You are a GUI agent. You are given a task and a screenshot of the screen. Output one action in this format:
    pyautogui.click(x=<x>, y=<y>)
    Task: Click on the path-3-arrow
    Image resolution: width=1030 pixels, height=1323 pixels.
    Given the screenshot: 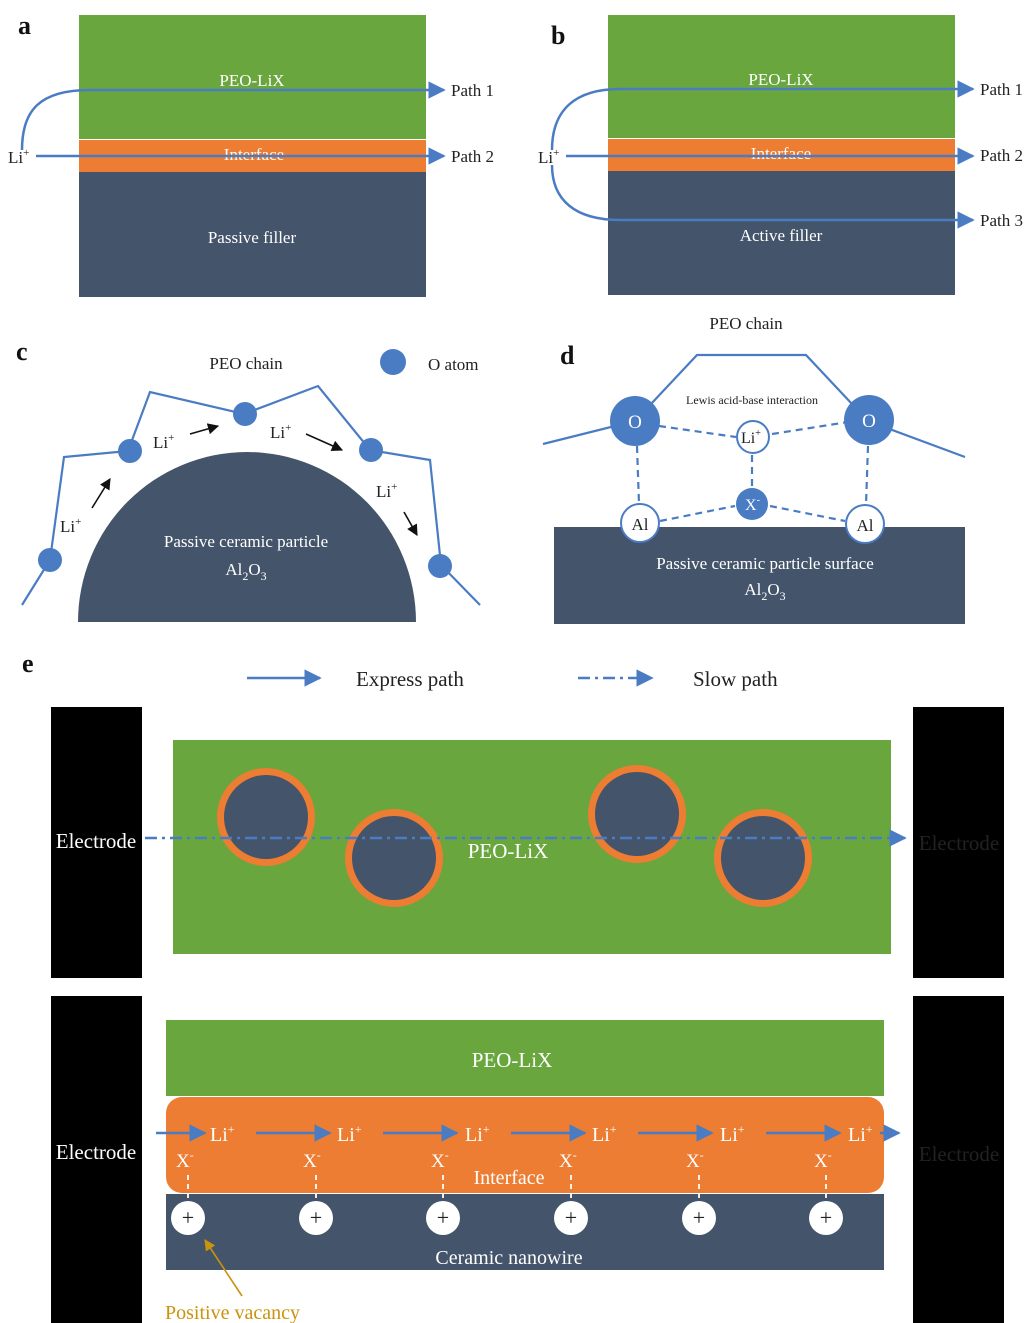 What is the action you would take?
    pyautogui.click(x=762, y=196)
    